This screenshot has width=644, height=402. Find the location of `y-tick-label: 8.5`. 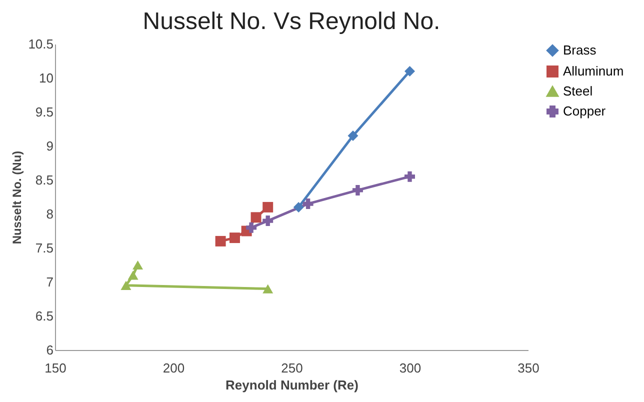

y-tick-label: 8.5 is located at coordinates (44, 180).